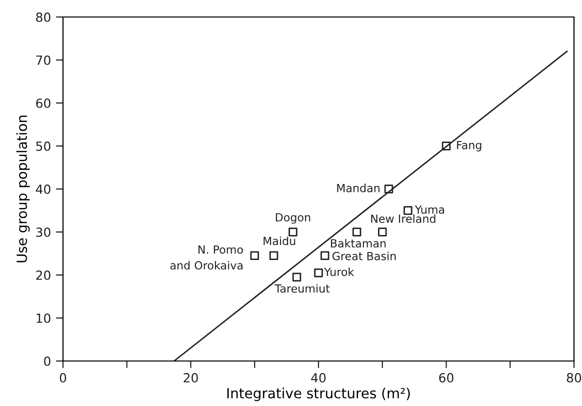 The height and width of the screenshot is (406, 582). I want to click on y-tick-label: 0, so click(47, 361).